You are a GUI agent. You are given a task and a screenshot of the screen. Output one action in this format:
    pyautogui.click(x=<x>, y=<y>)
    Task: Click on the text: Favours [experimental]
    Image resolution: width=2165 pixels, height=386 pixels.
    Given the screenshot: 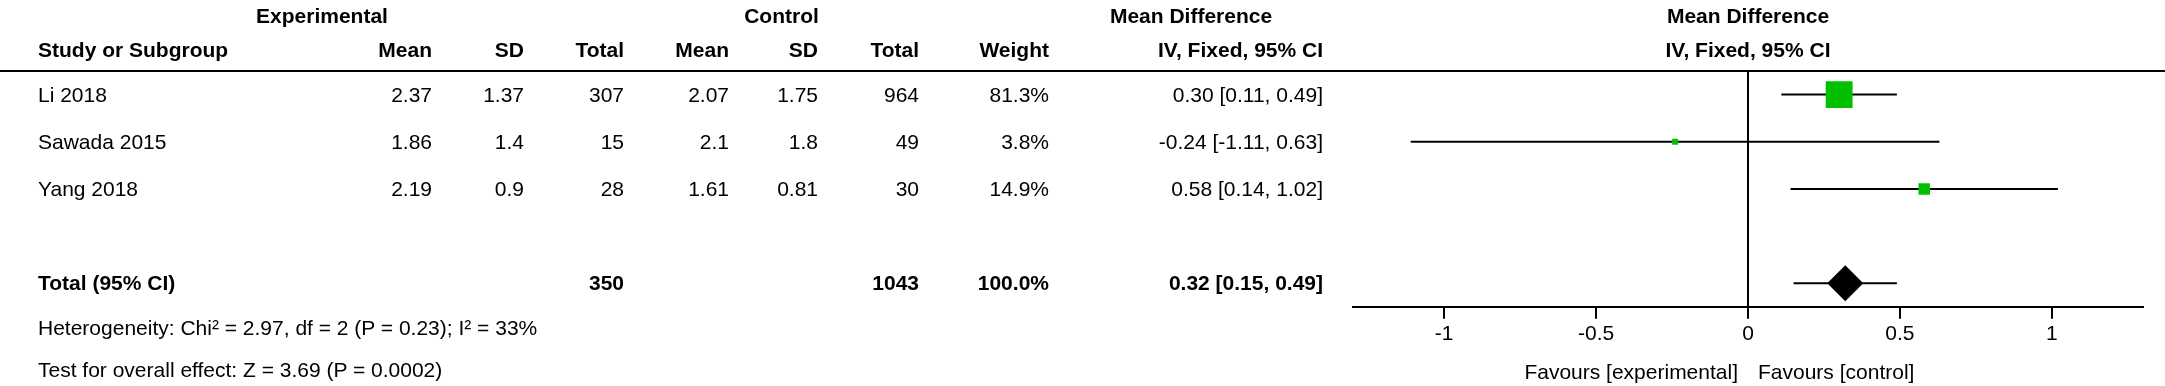 What is the action you would take?
    pyautogui.click(x=1631, y=371)
    